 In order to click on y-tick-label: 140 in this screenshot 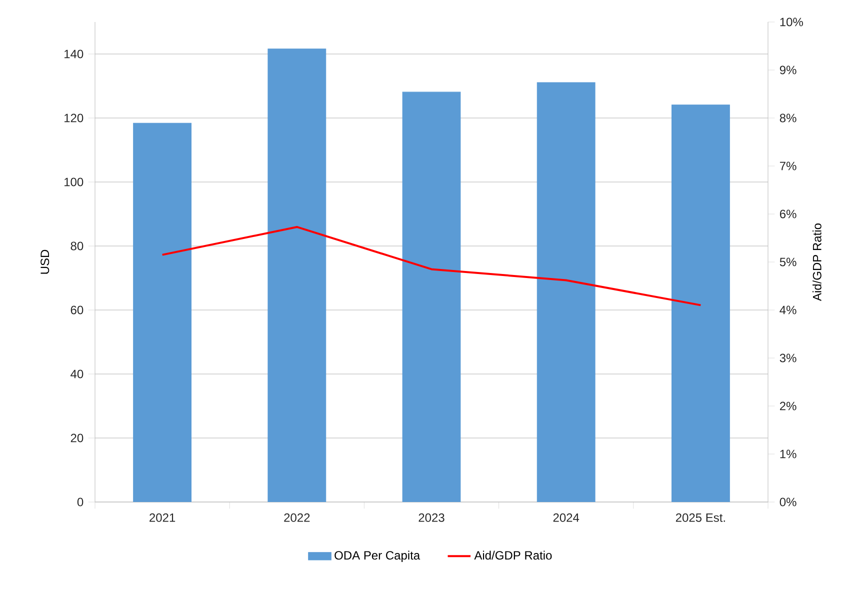, I will do `click(74, 54)`.